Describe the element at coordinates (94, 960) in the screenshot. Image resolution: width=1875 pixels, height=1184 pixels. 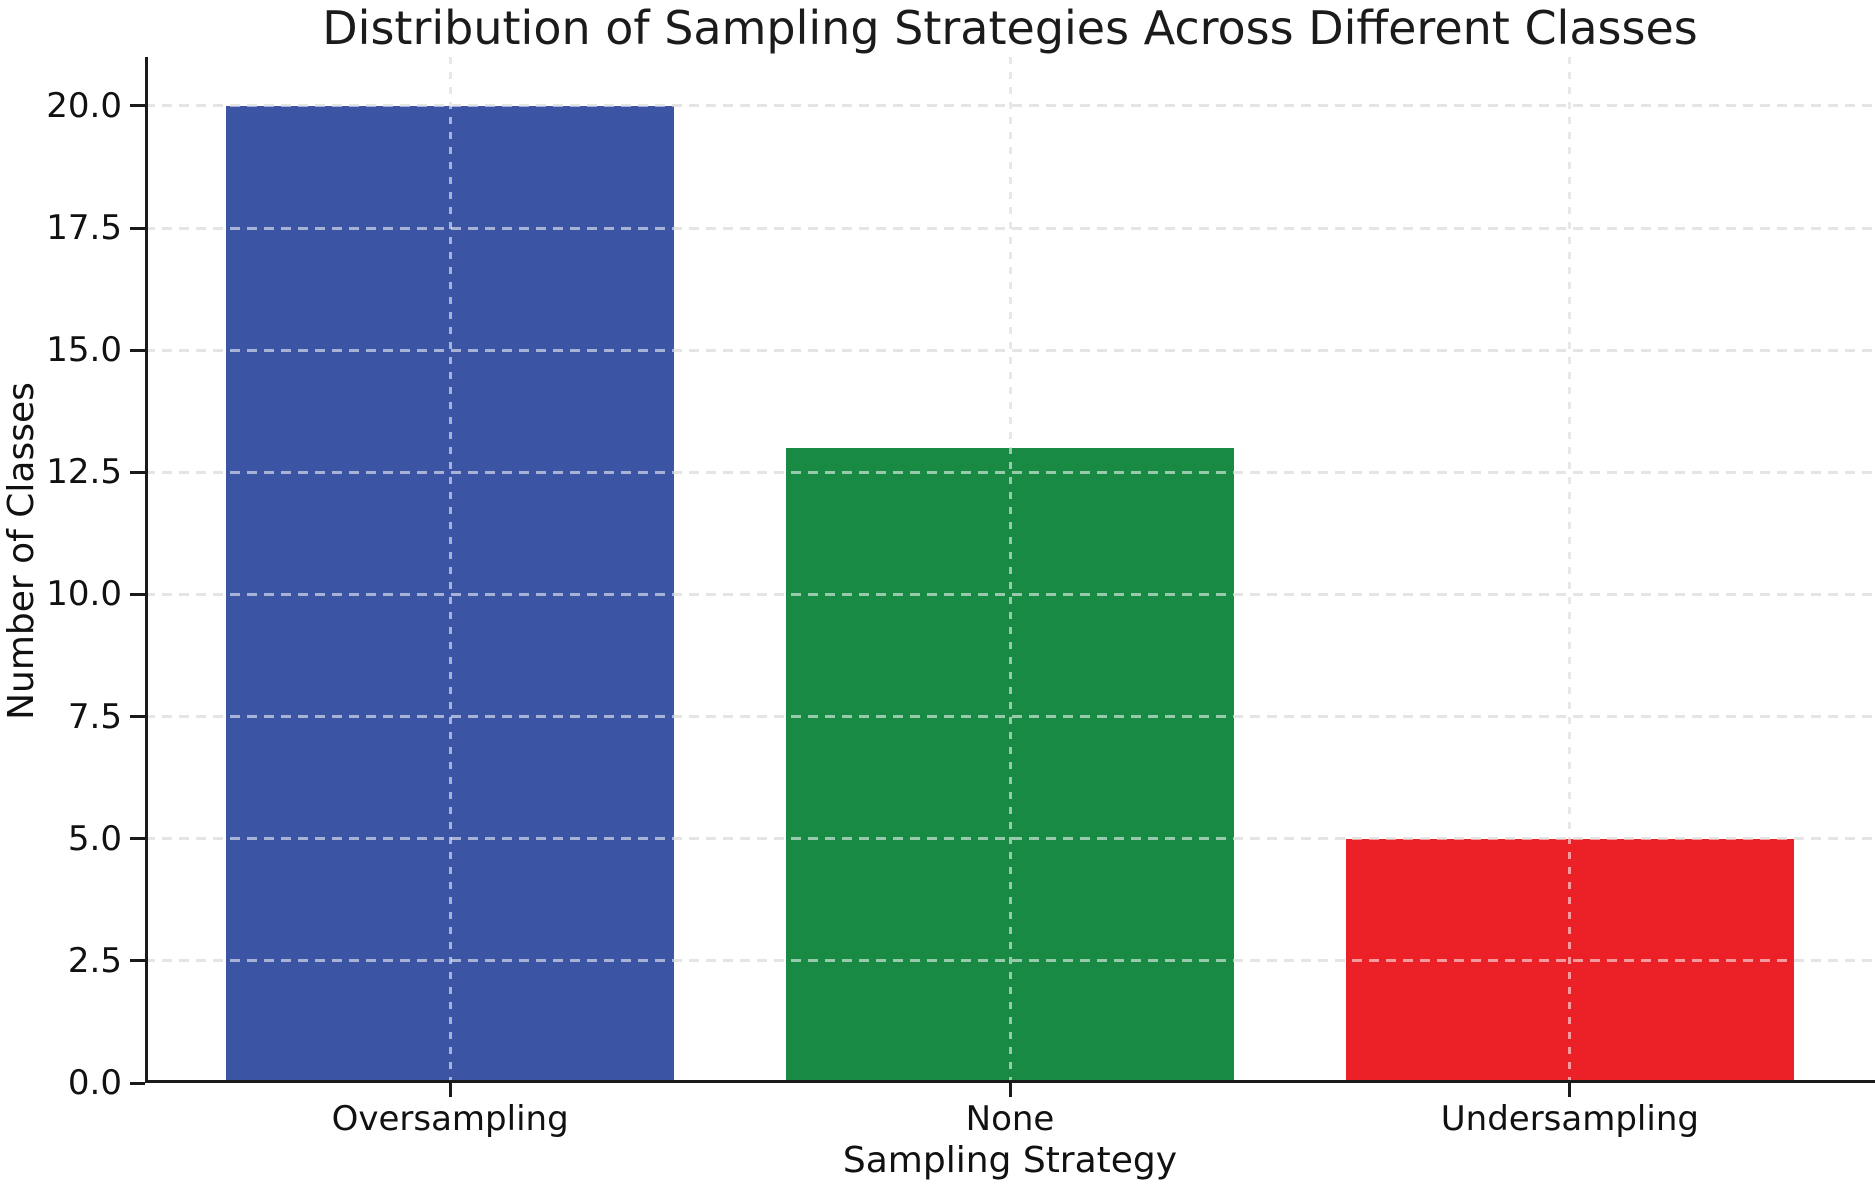
I see `y-tick-label: 2.5` at that location.